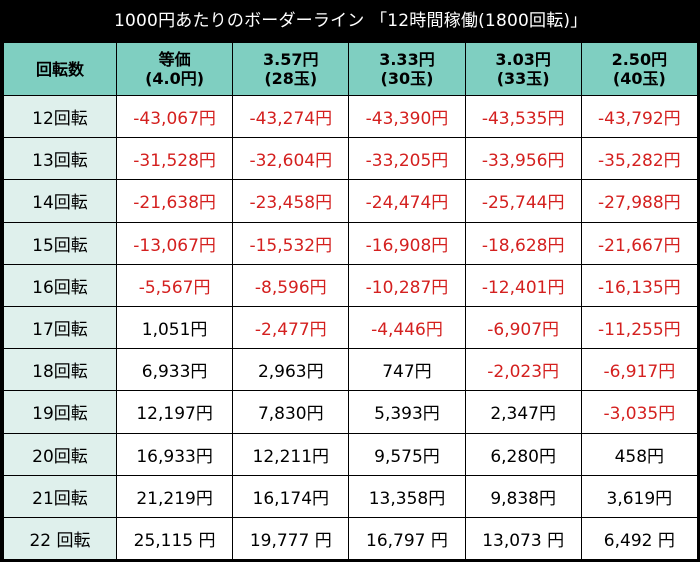 This screenshot has height=562, width=700. Describe the element at coordinates (291, 78) in the screenshot. I see `column-header-detail: (28玉)` at that location.